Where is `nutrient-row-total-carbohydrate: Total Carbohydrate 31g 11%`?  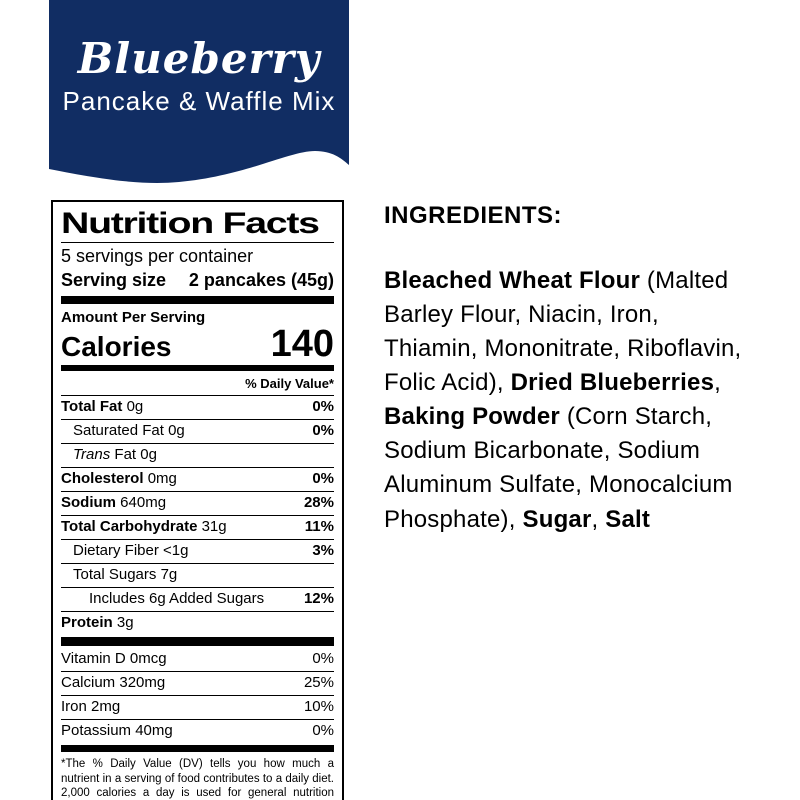 nutrient-row-total-carbohydrate: Total Carbohydrate 31g 11% is located at coordinates (197, 527).